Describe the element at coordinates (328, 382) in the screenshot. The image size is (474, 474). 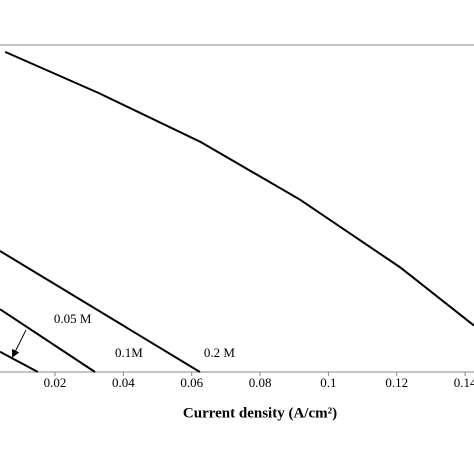
I see `x-tick-label: 0.1` at that location.